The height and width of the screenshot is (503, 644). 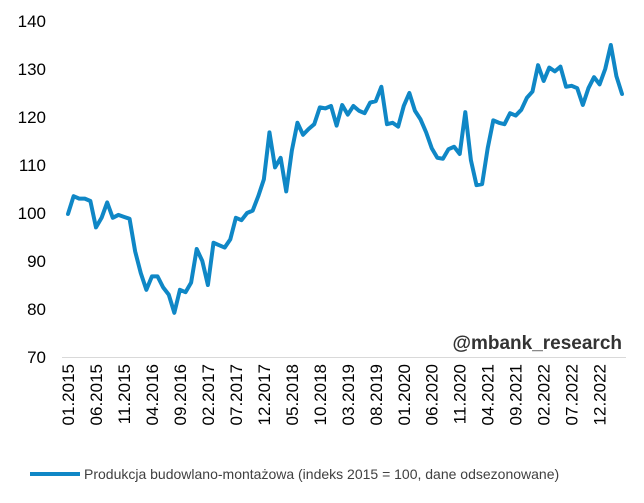 What do you see at coordinates (32, 213) in the screenshot?
I see `y-tick-label: 100` at bounding box center [32, 213].